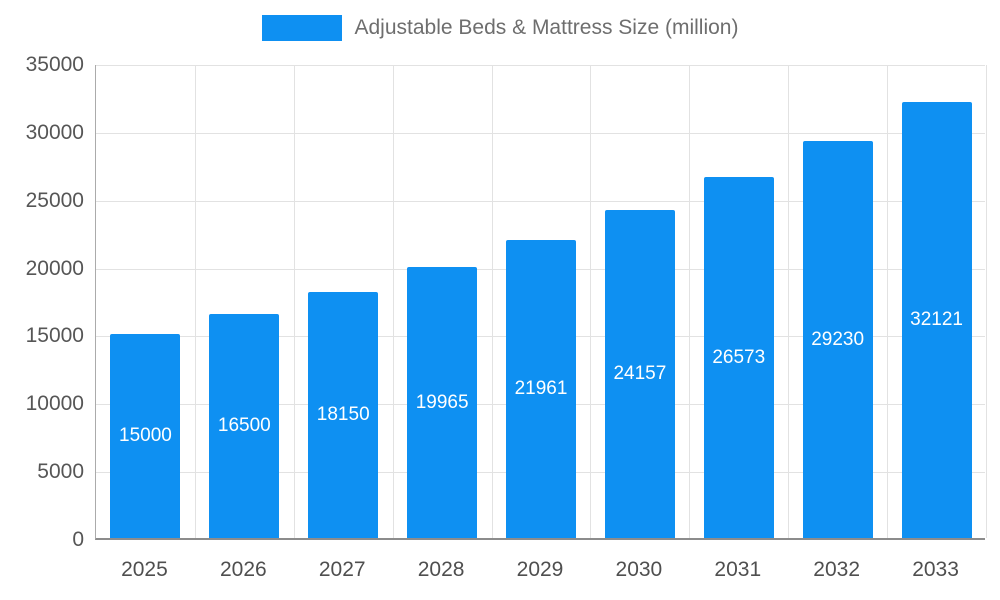  I want to click on bar-value-label: 24157, so click(640, 374).